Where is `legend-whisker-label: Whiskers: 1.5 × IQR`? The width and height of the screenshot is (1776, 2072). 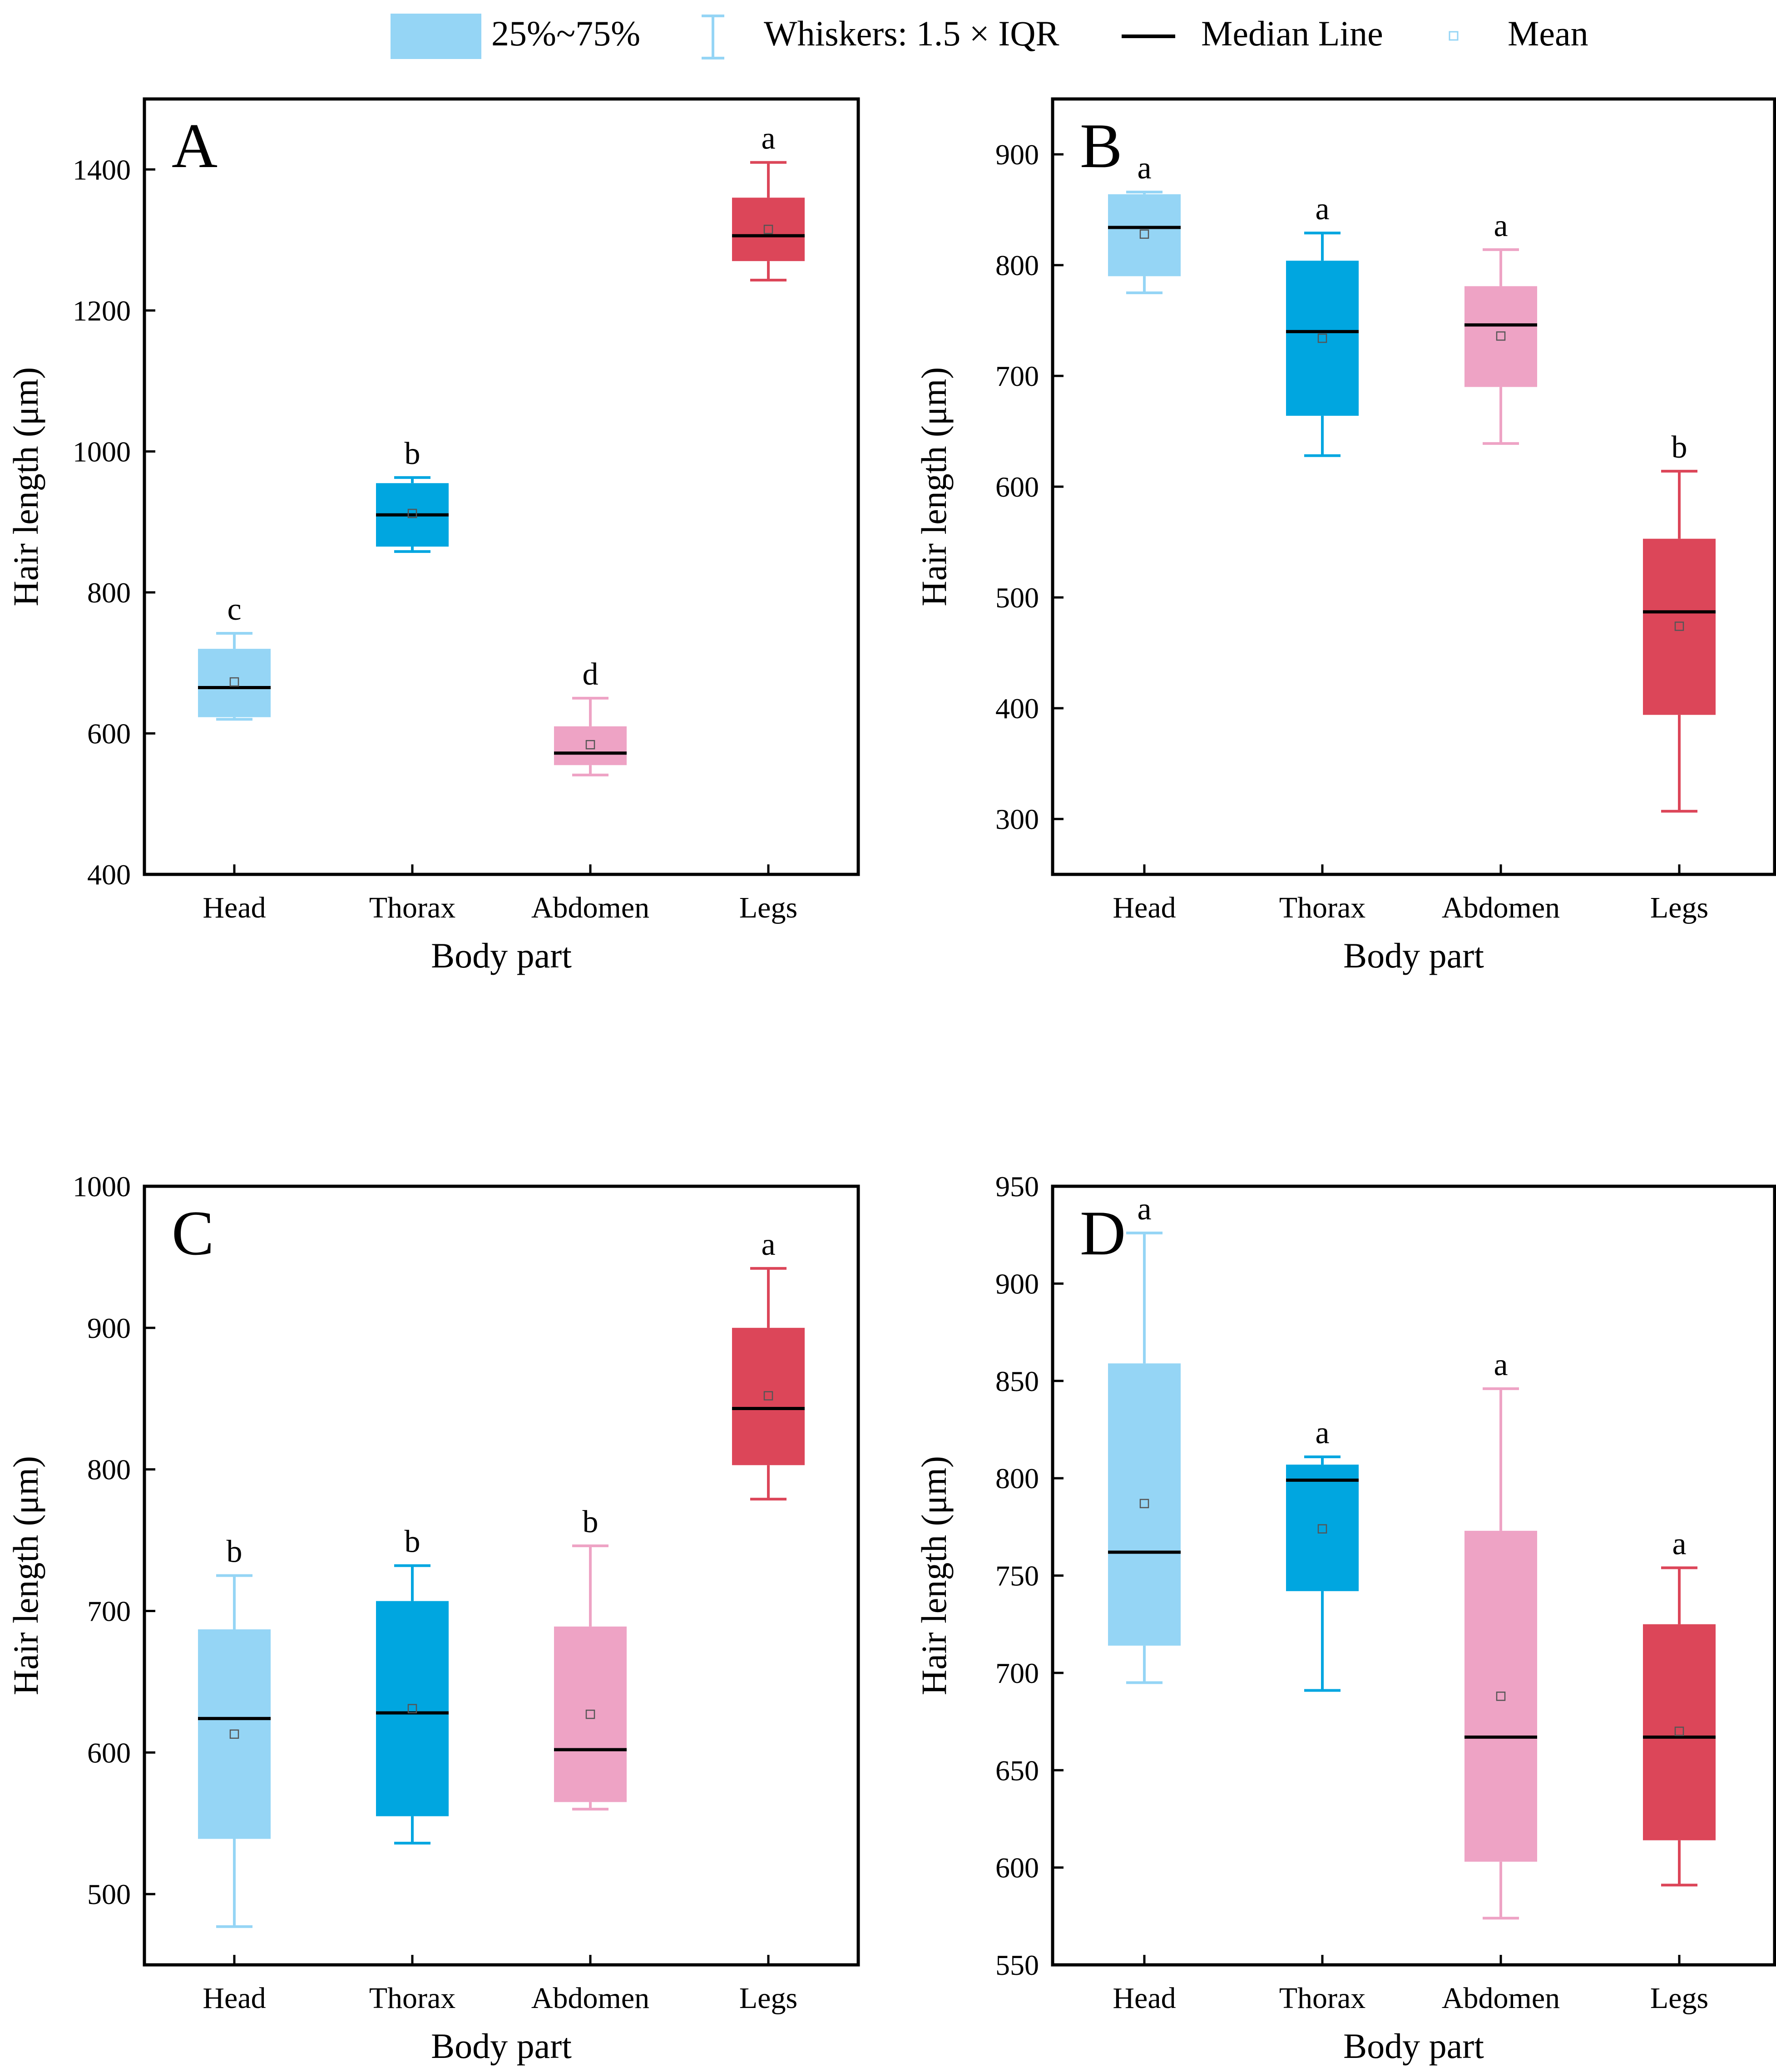
legend-whisker-label: Whiskers: 1.5 × IQR is located at coordinates (912, 33).